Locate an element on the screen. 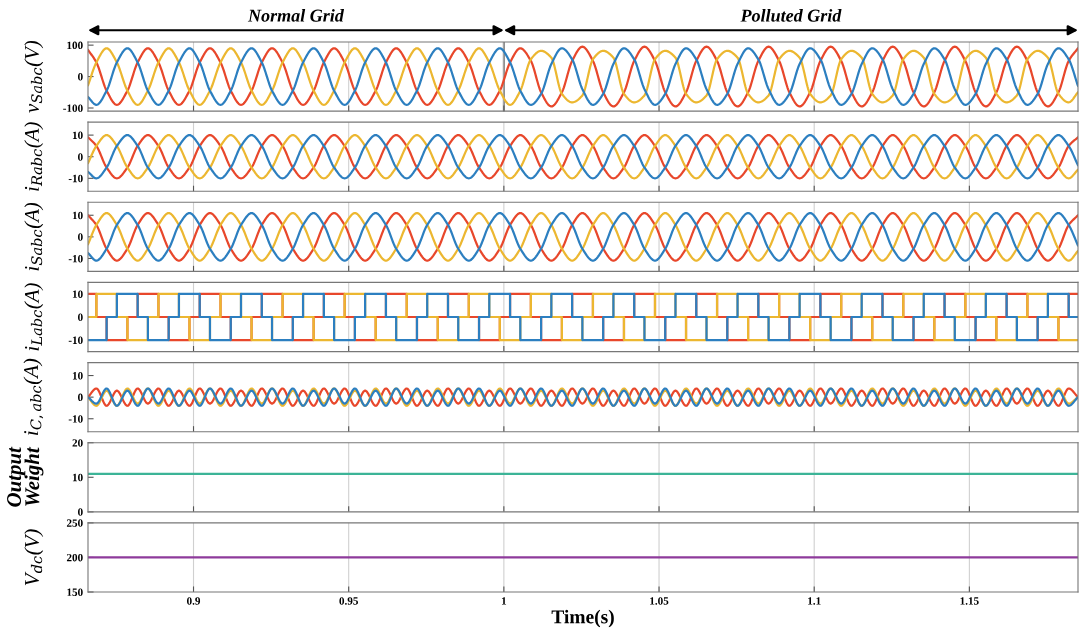  x-tick-label: 1 is located at coordinates (504, 601).